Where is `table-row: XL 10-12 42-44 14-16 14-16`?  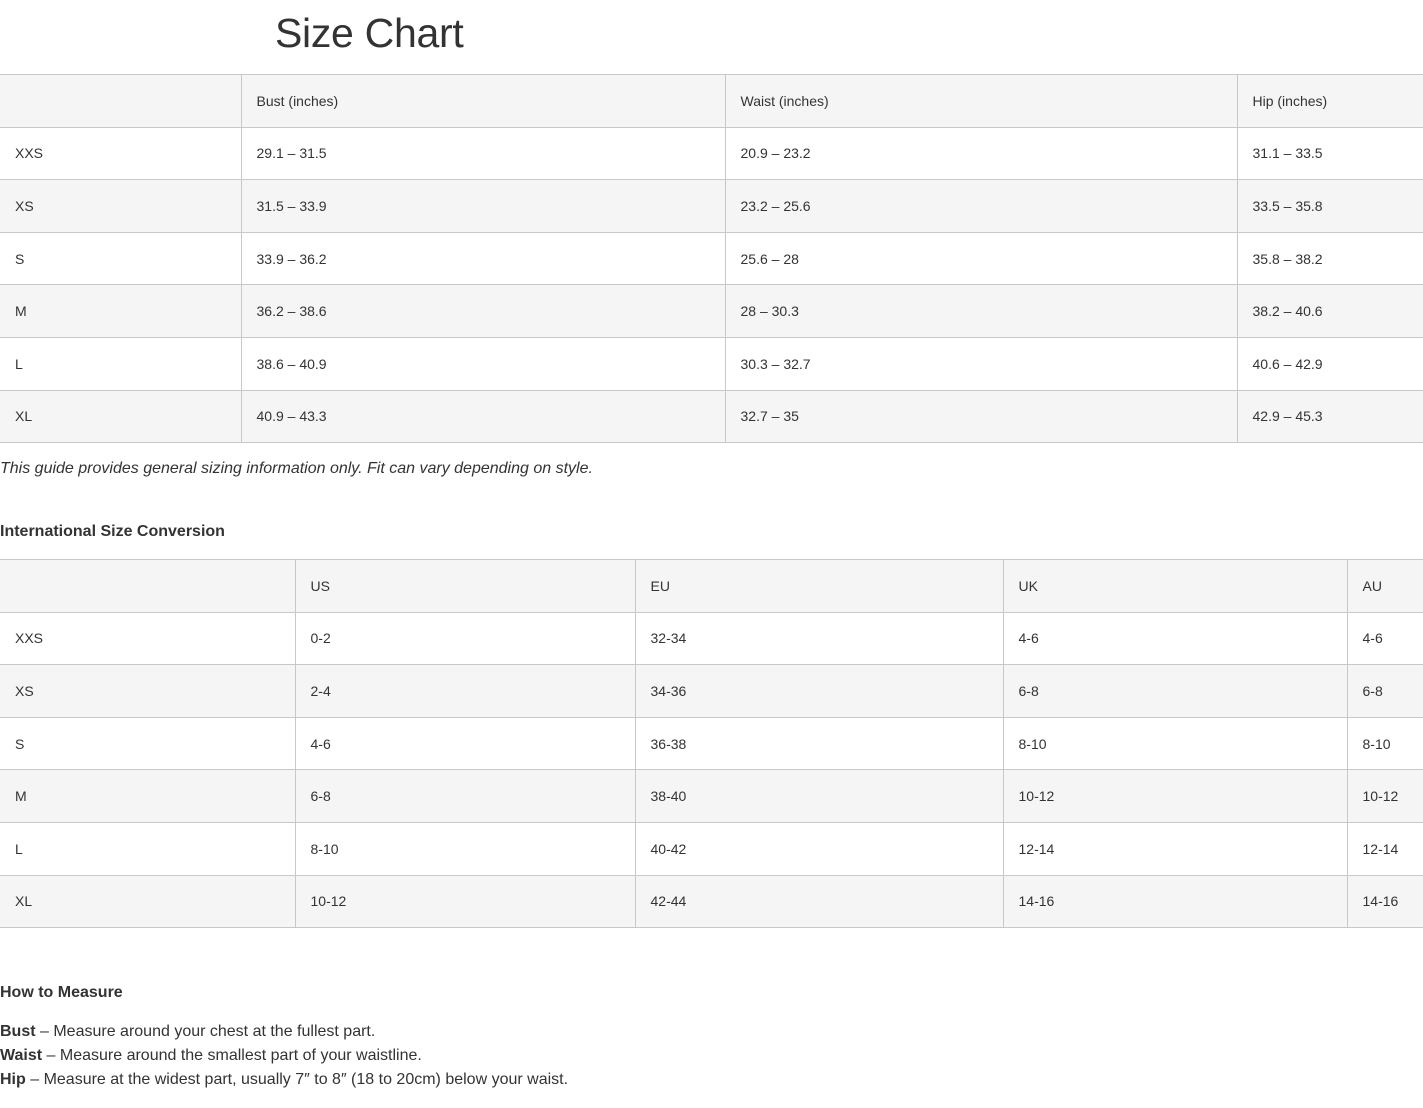 table-row: XL 10-12 42-44 14-16 14-16 is located at coordinates (711, 901).